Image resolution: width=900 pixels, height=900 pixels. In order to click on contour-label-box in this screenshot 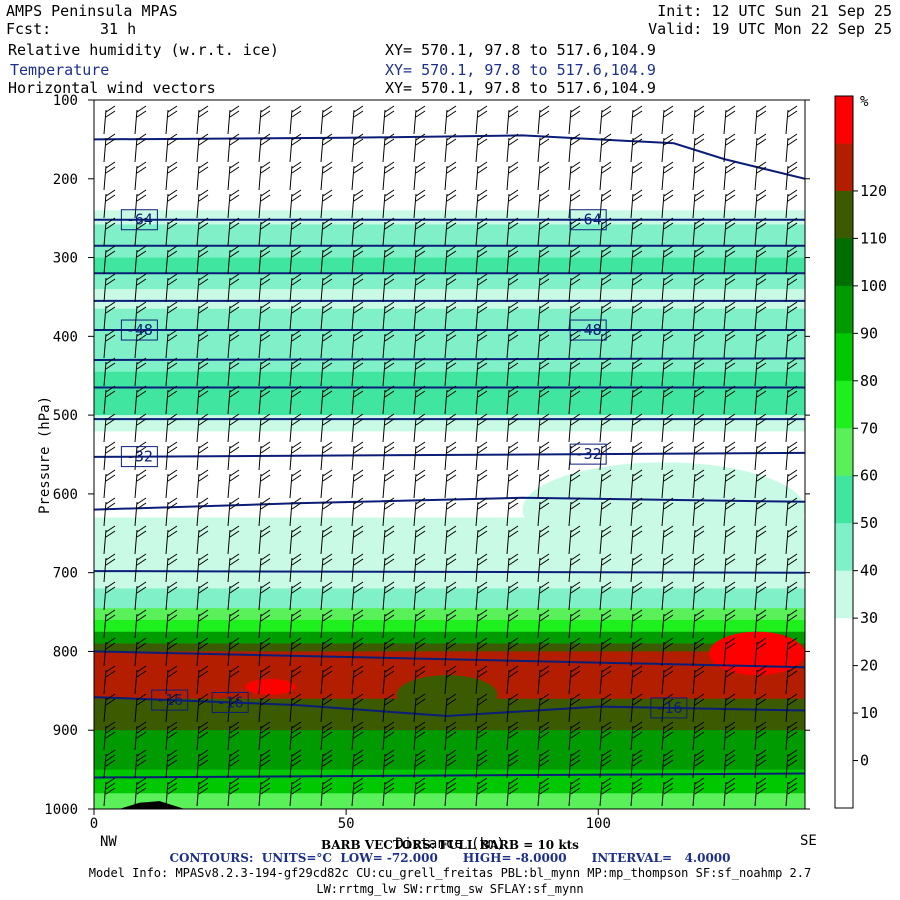, I will do `click(230, 702)`.